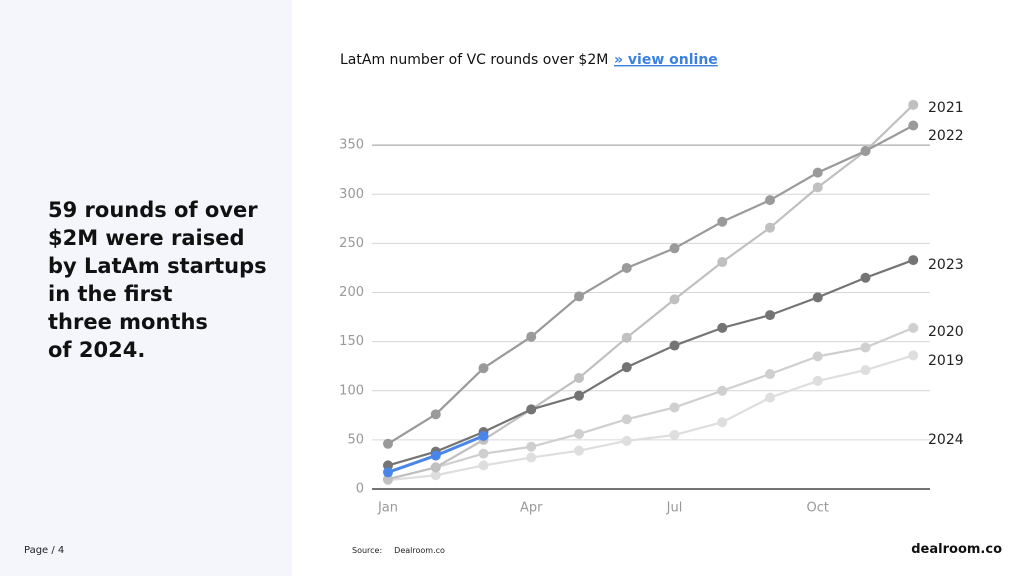  Describe the element at coordinates (531, 508) in the screenshot. I see `x-tick-label: Apr` at that location.